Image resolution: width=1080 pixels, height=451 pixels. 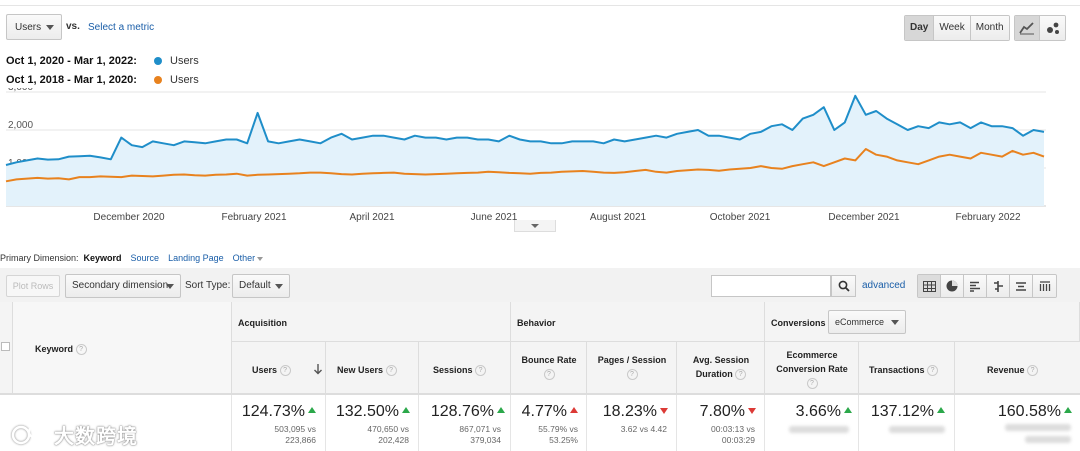 I want to click on col-avg-session-duration, so click(x=721, y=368).